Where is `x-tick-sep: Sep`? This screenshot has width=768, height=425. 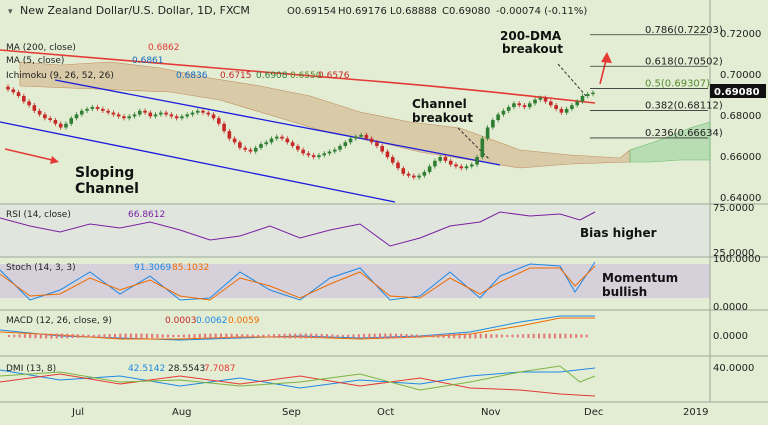
x-tick-sep: Sep is located at coordinates (291, 412).